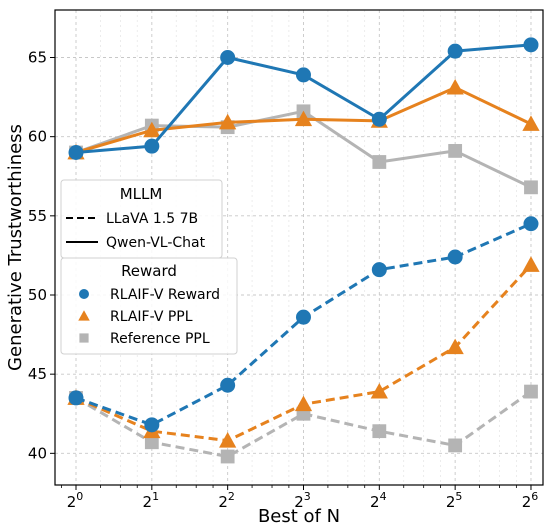 This screenshot has height=528, width=553. What do you see at coordinates (141, 194) in the screenshot?
I see `legend-title-mllm: MLLM` at bounding box center [141, 194].